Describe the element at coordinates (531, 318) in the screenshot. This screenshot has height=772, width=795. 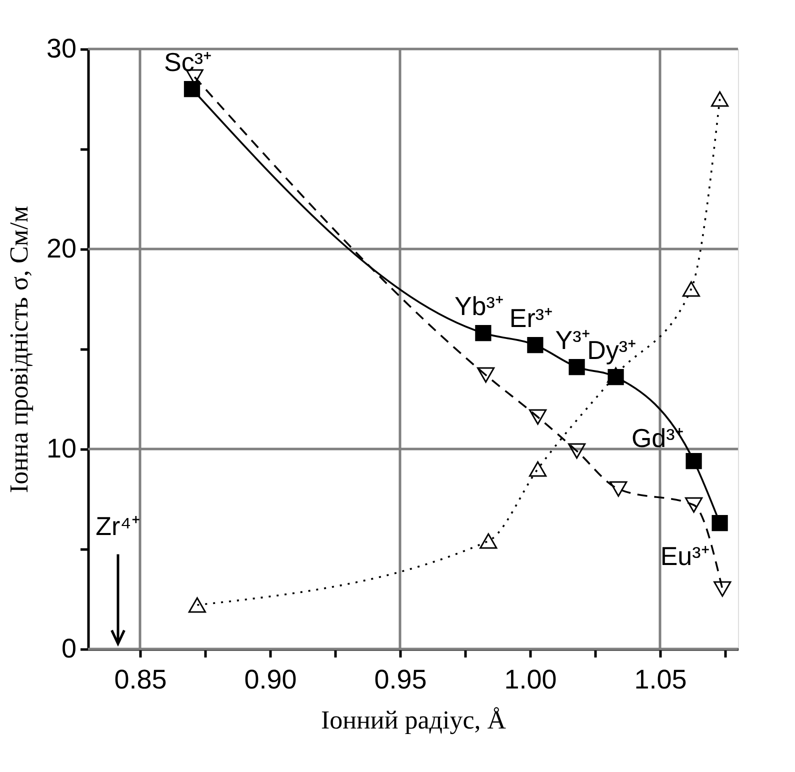
I see `annotation: Er³⁺` at that location.